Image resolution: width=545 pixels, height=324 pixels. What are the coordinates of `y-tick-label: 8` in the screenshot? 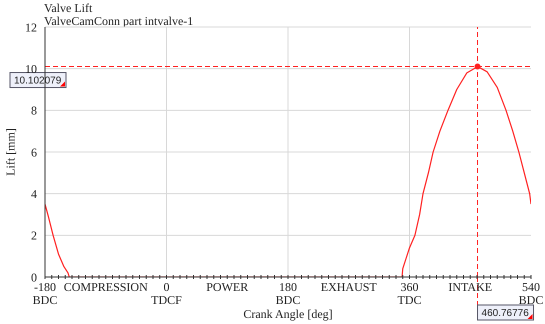 It's located at (34, 111).